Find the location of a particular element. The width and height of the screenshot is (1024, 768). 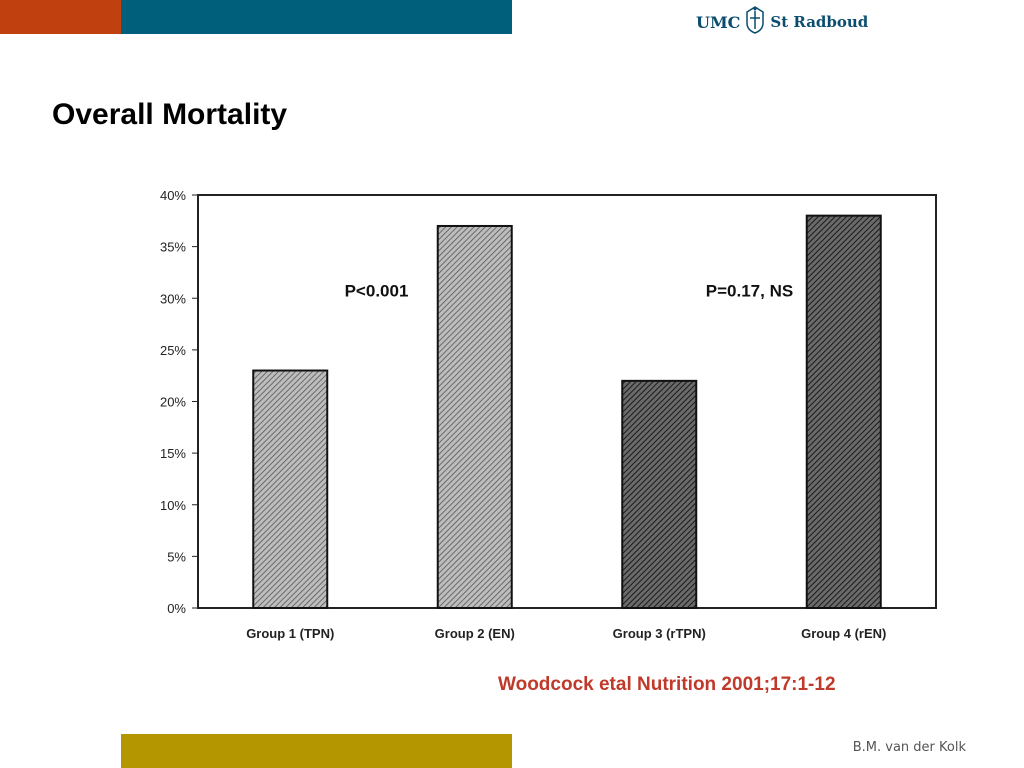

y-tick-label: 5% is located at coordinates (176, 556).